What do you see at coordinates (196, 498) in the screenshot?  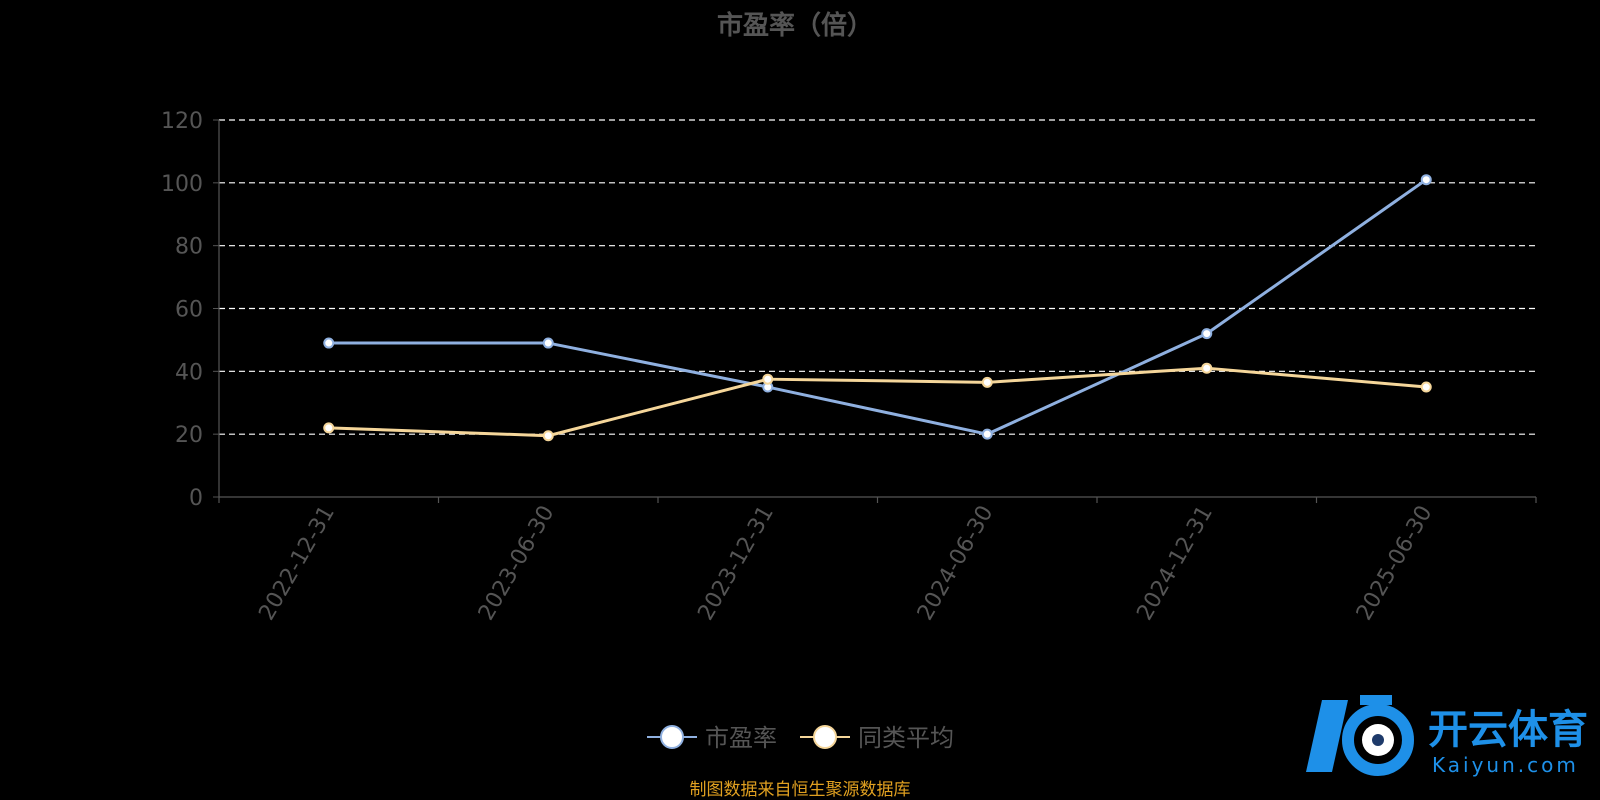 I see `y-tick-label: 0` at bounding box center [196, 498].